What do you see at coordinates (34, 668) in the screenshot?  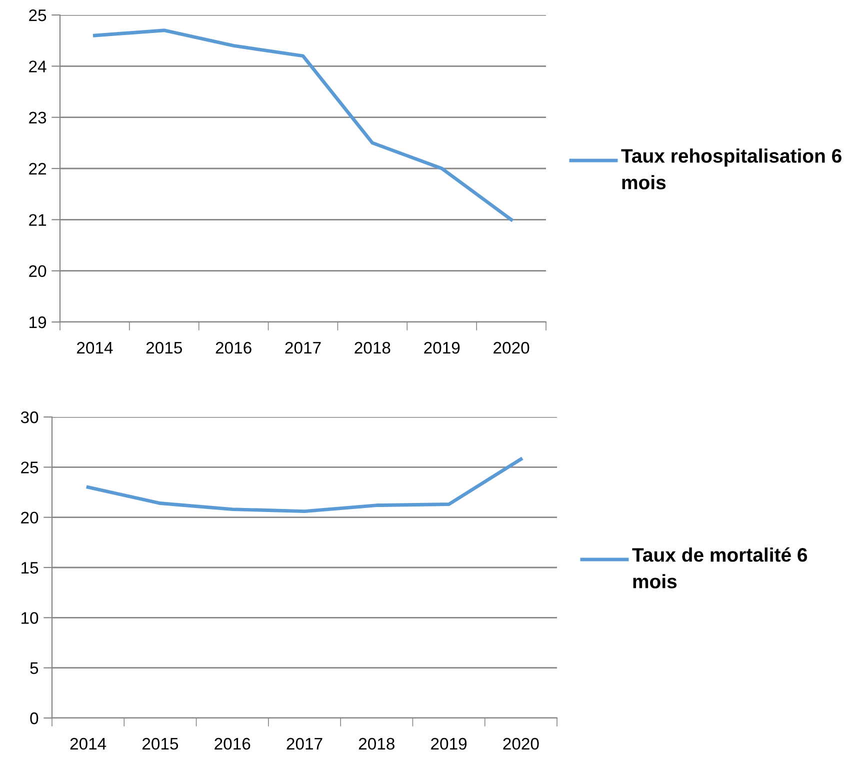 I see `y-tick-label: 5` at bounding box center [34, 668].